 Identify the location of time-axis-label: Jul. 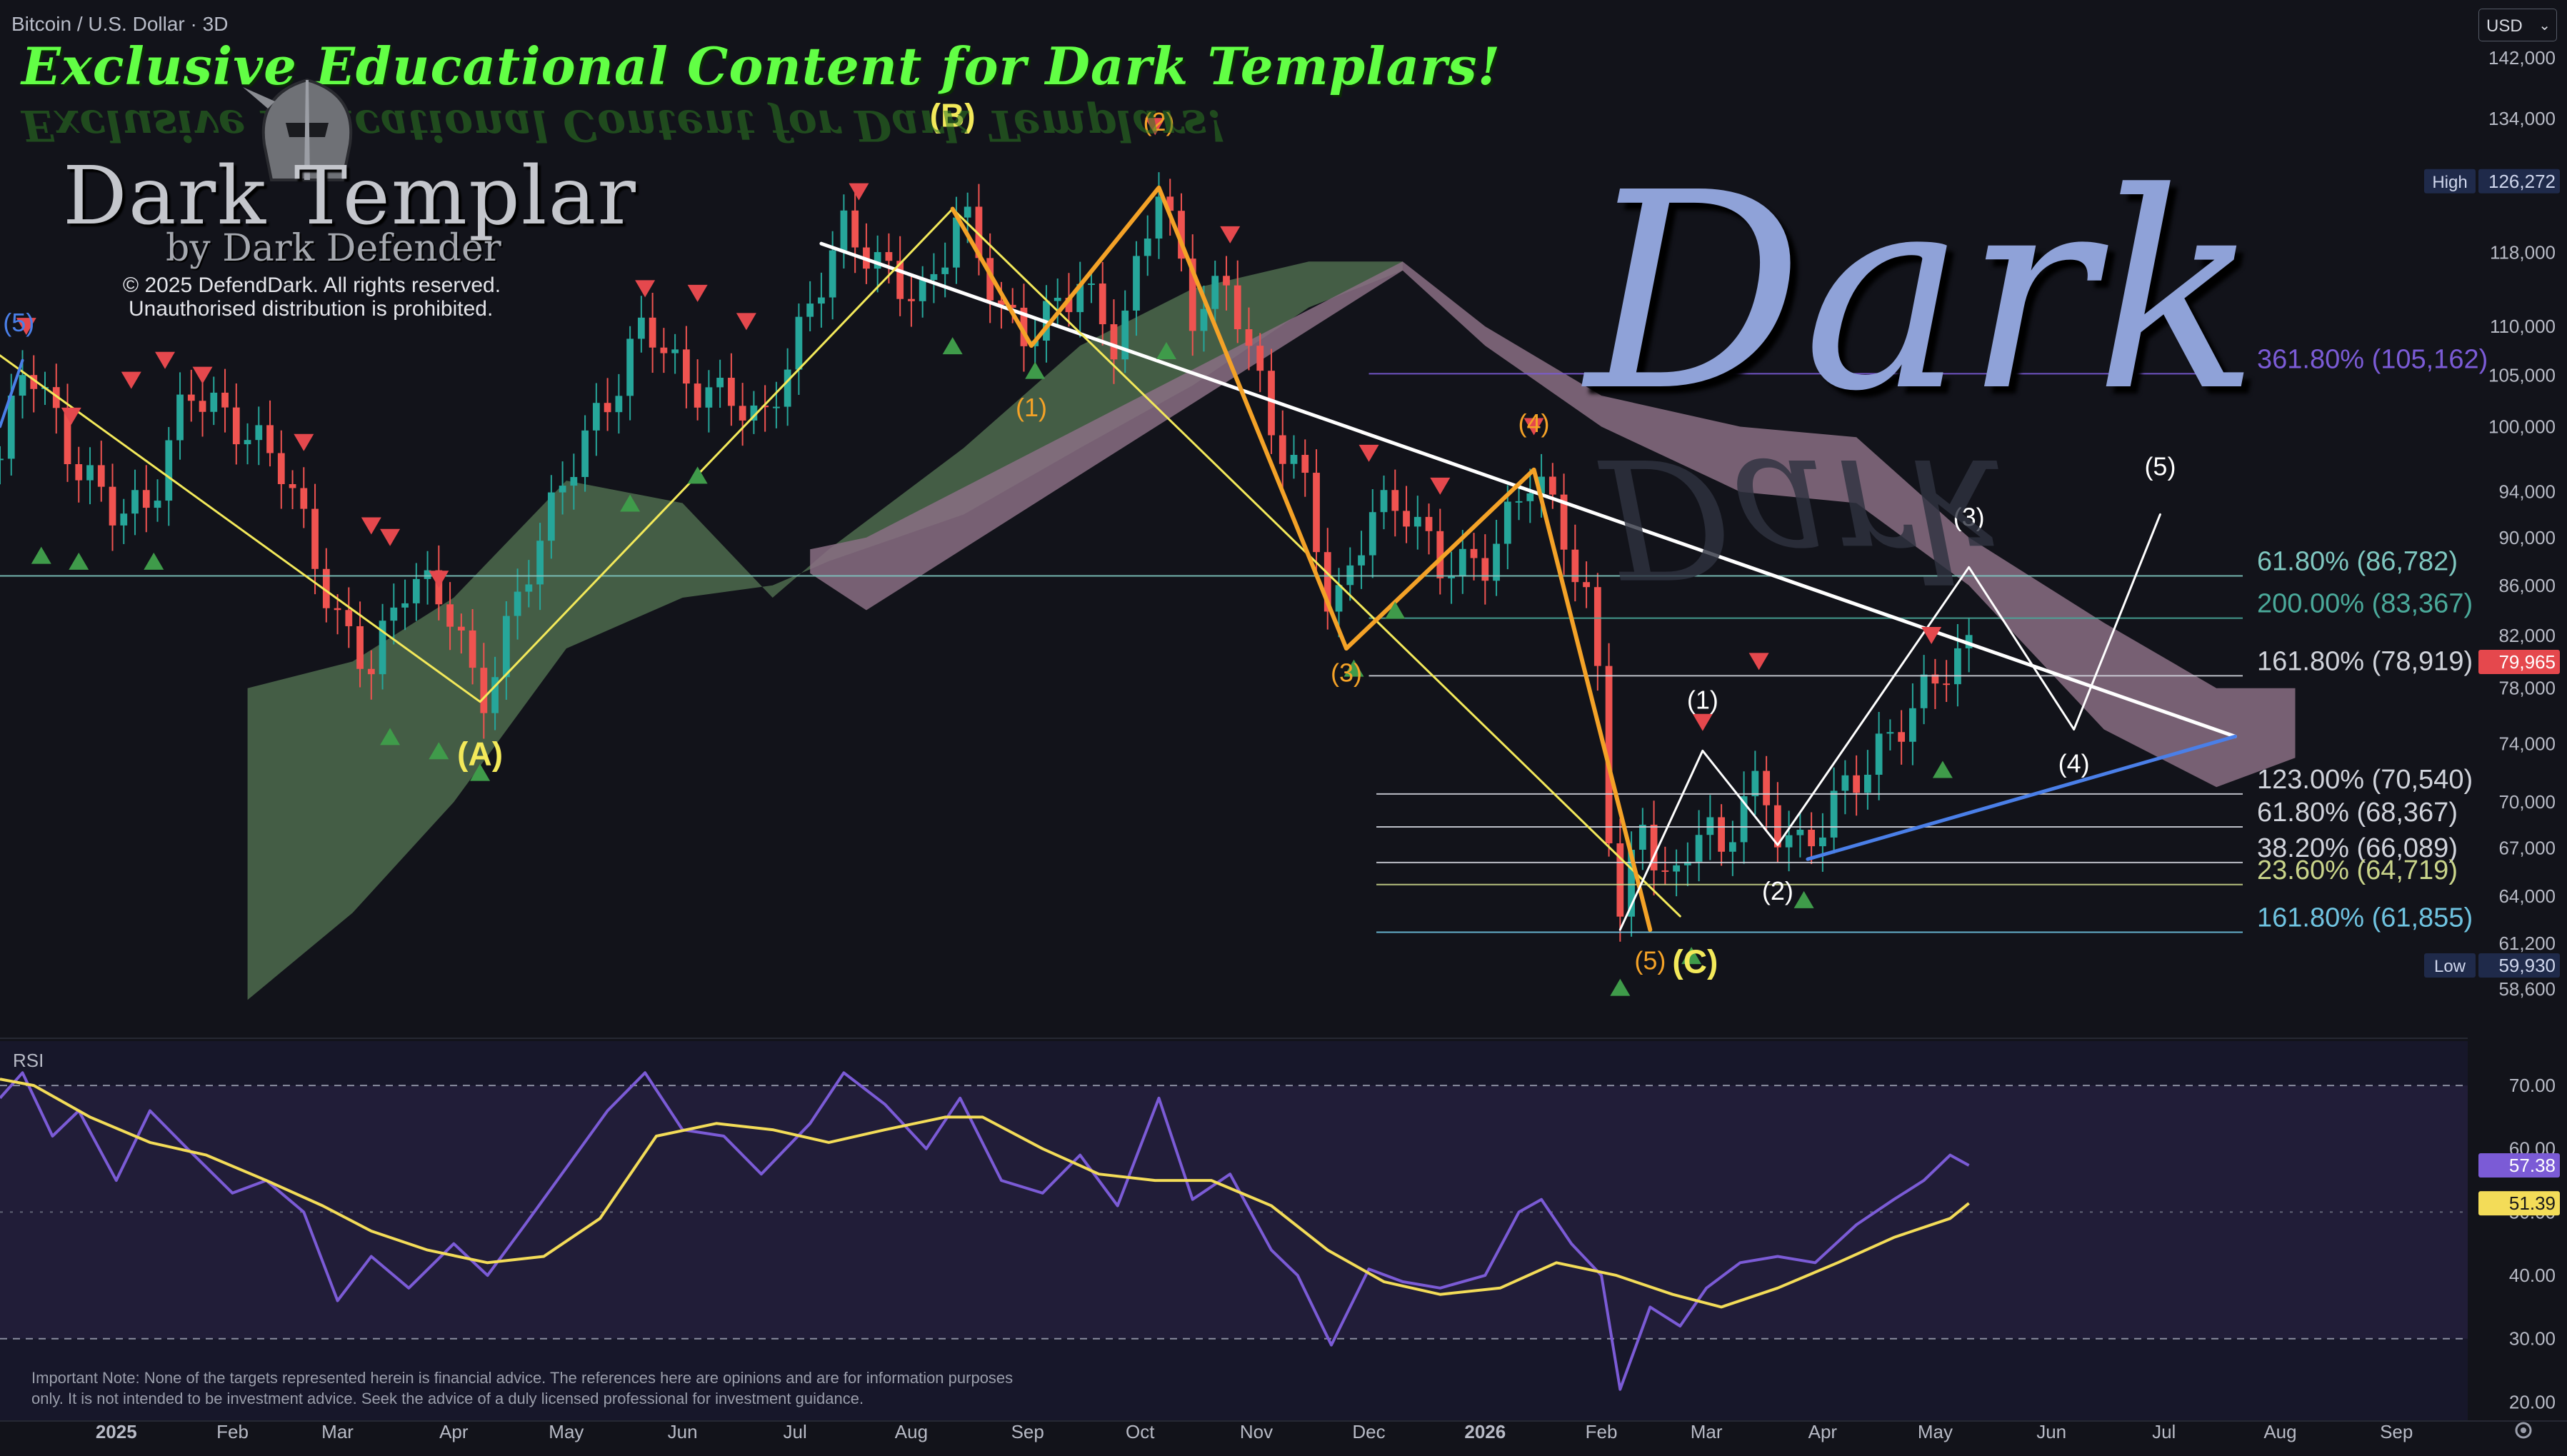
(2164, 1431).